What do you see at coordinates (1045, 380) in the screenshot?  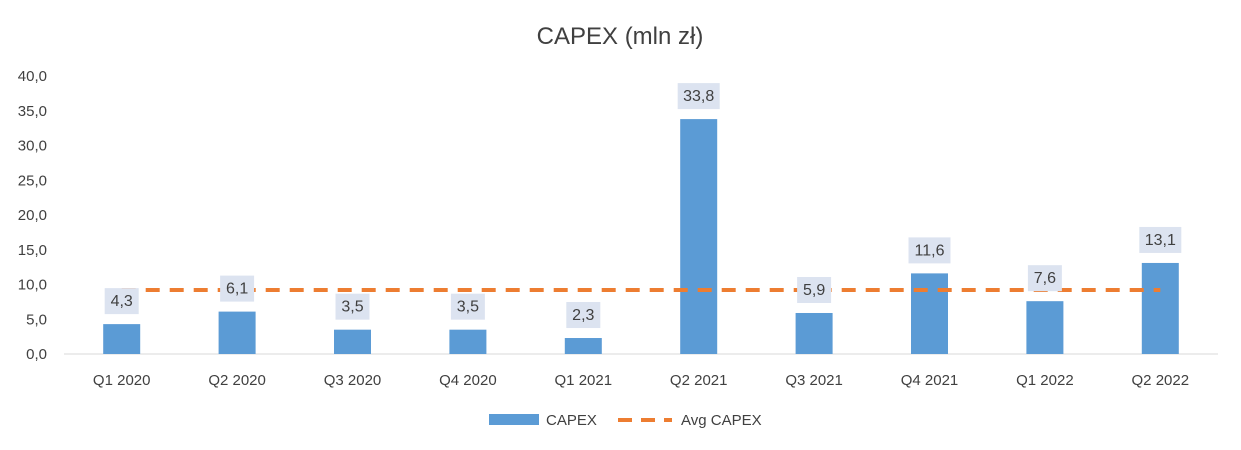 I see `x-tick-label: Q1 2022` at bounding box center [1045, 380].